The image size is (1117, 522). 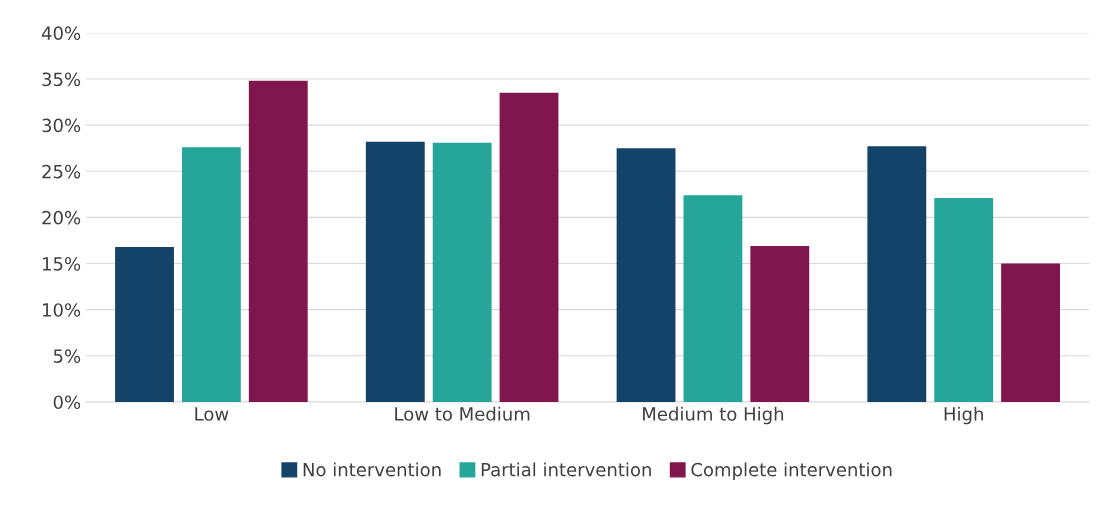 I want to click on x-tick-label: Medium to High, so click(x=713, y=415).